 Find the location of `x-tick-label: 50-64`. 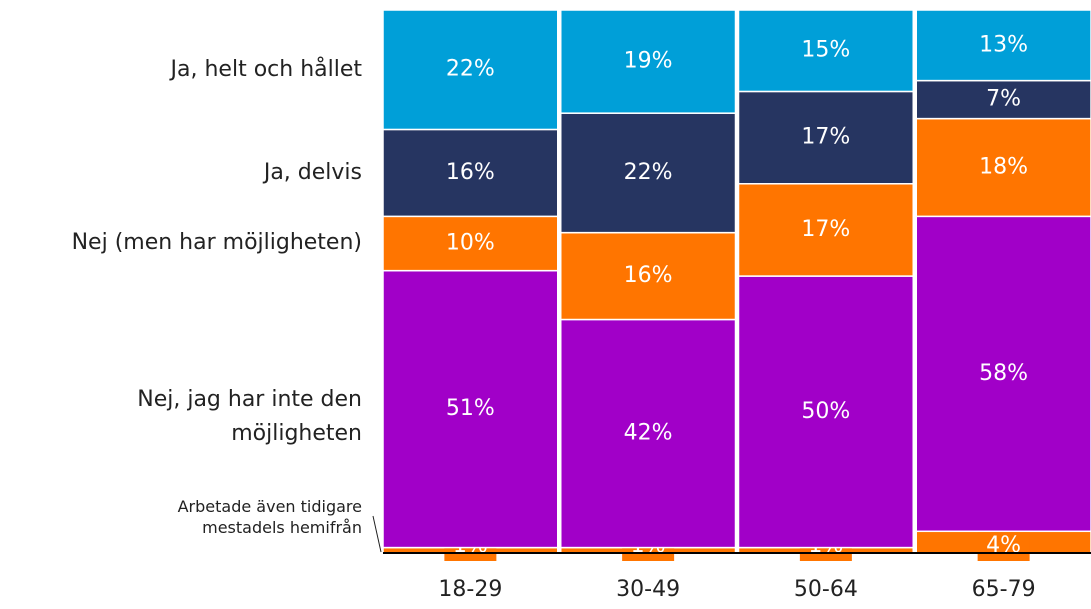

x-tick-label: 50-64 is located at coordinates (826, 589).